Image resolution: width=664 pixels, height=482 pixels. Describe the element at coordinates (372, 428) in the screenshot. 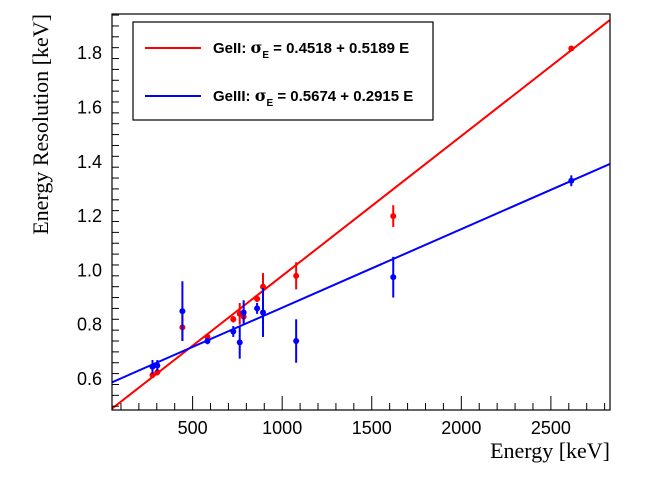

I see `x-tick-label: 1500` at that location.